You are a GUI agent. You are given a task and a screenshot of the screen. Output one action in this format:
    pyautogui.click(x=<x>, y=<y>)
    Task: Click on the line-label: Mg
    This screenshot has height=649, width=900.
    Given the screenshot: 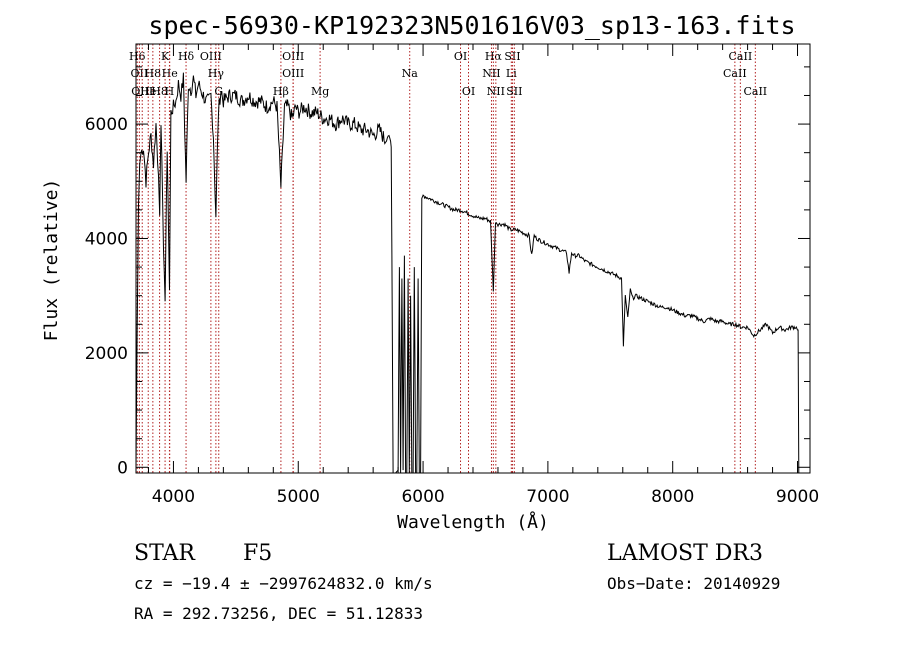 What is the action you would take?
    pyautogui.click(x=320, y=91)
    